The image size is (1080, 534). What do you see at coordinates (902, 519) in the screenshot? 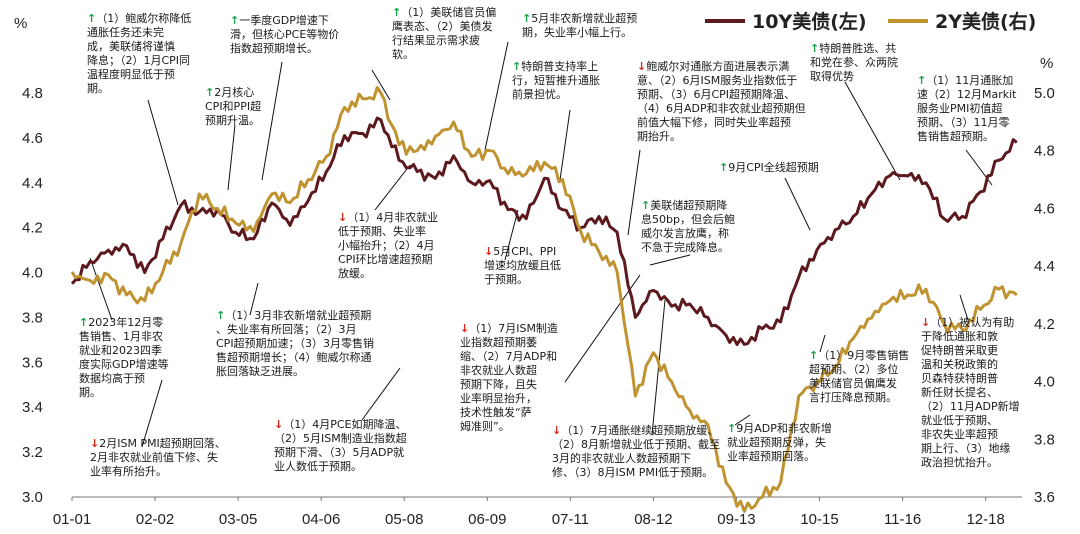
I see `x-tick-label: 11-16` at bounding box center [902, 519].